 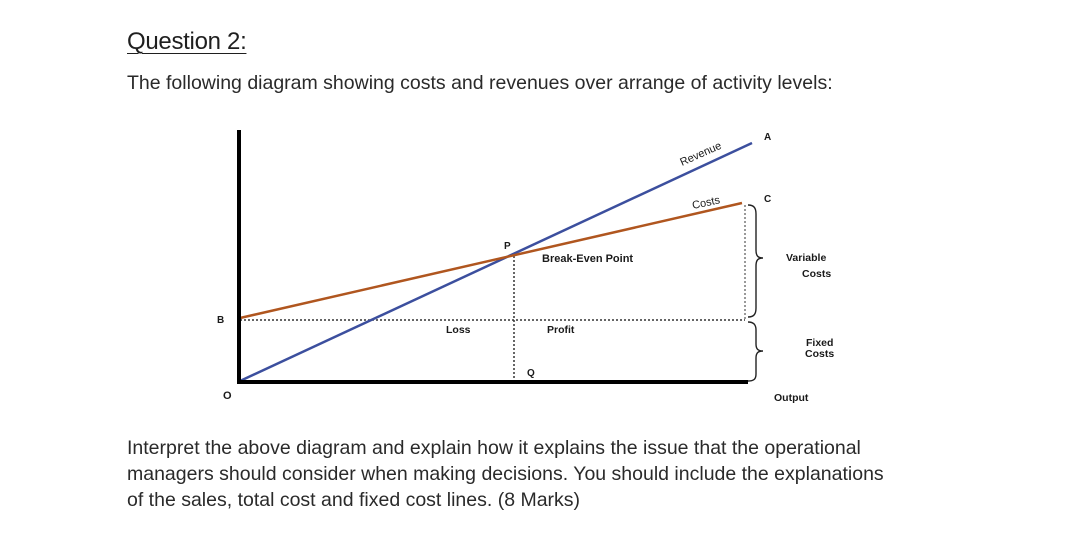 I want to click on break-even-label: Break-Even Point, so click(x=587, y=259).